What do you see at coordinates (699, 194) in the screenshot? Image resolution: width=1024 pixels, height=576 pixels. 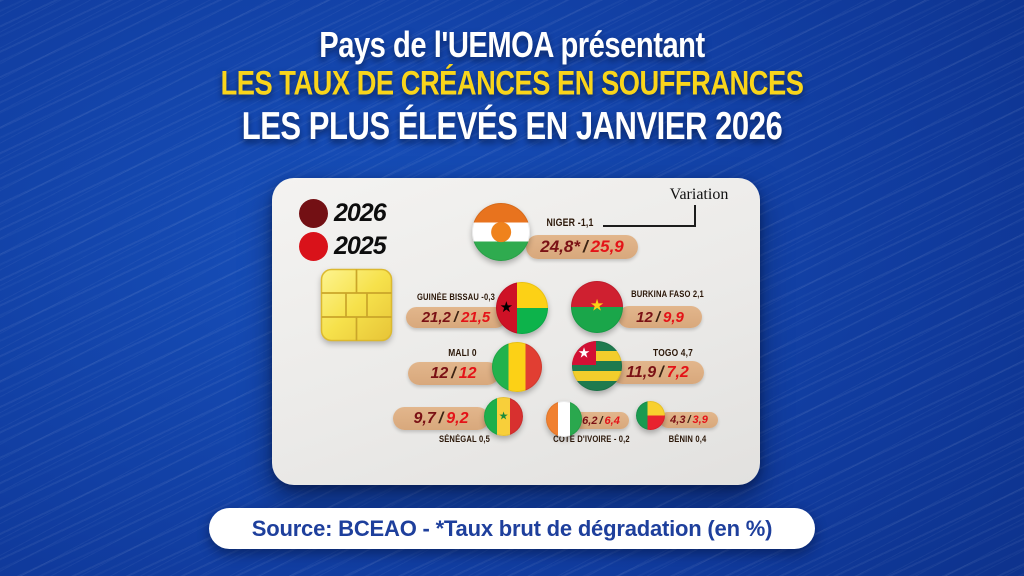 I see `variation-label: Variation` at bounding box center [699, 194].